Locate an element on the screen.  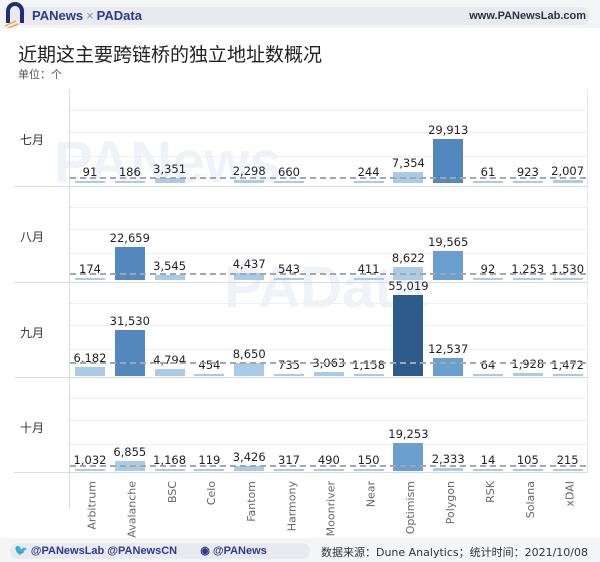
chart-title: 近期这主要跨链桥的独立地址数概况 is located at coordinates (170, 55).